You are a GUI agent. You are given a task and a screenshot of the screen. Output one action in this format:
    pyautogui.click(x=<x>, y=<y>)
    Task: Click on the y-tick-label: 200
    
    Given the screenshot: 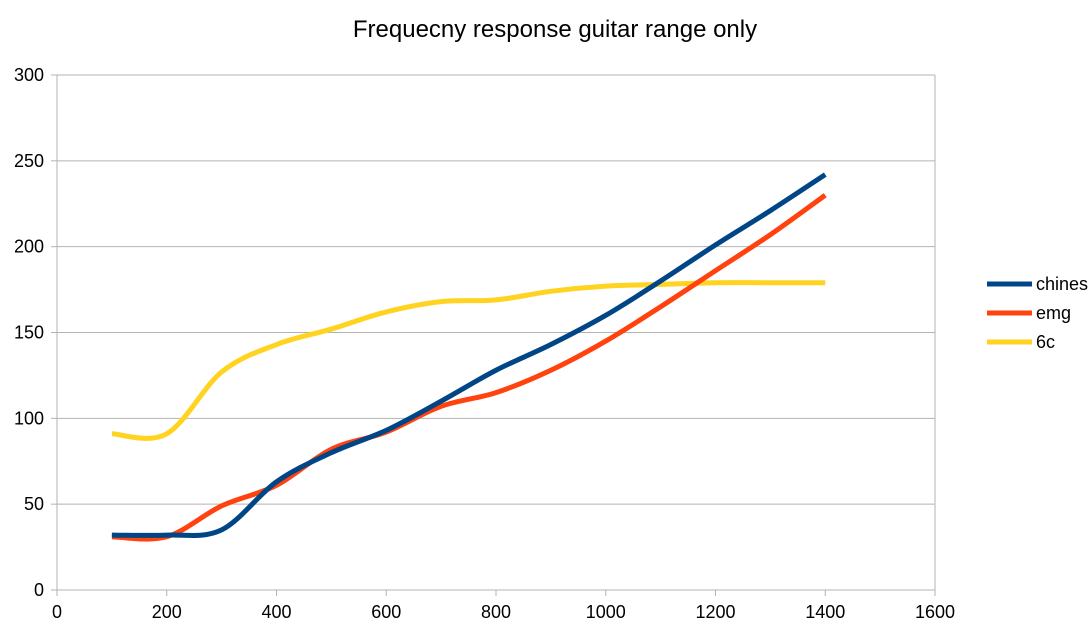 What is the action you would take?
    pyautogui.click(x=29, y=247)
    